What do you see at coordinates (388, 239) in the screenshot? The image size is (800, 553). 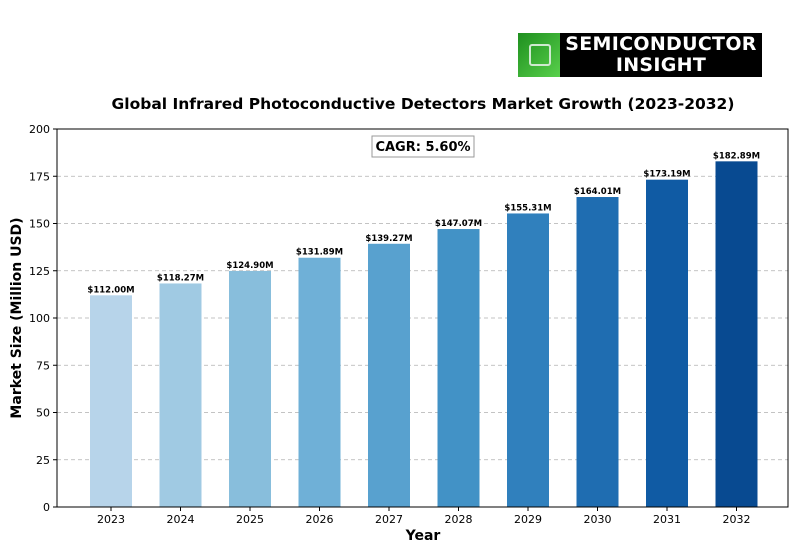 I see `bar-value-label: $139.27M` at bounding box center [388, 239].